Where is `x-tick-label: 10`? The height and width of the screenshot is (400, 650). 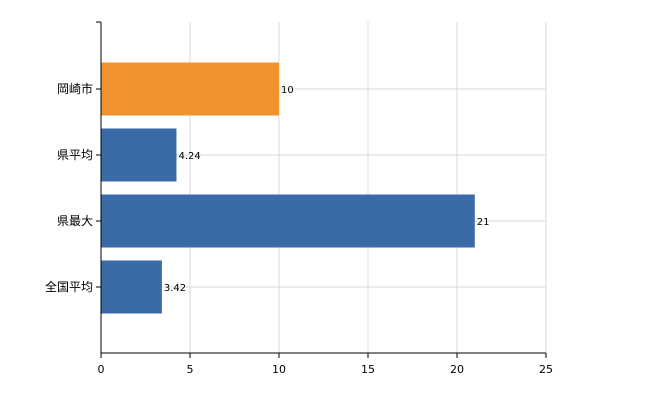 x-tick-label: 10 is located at coordinates (279, 369).